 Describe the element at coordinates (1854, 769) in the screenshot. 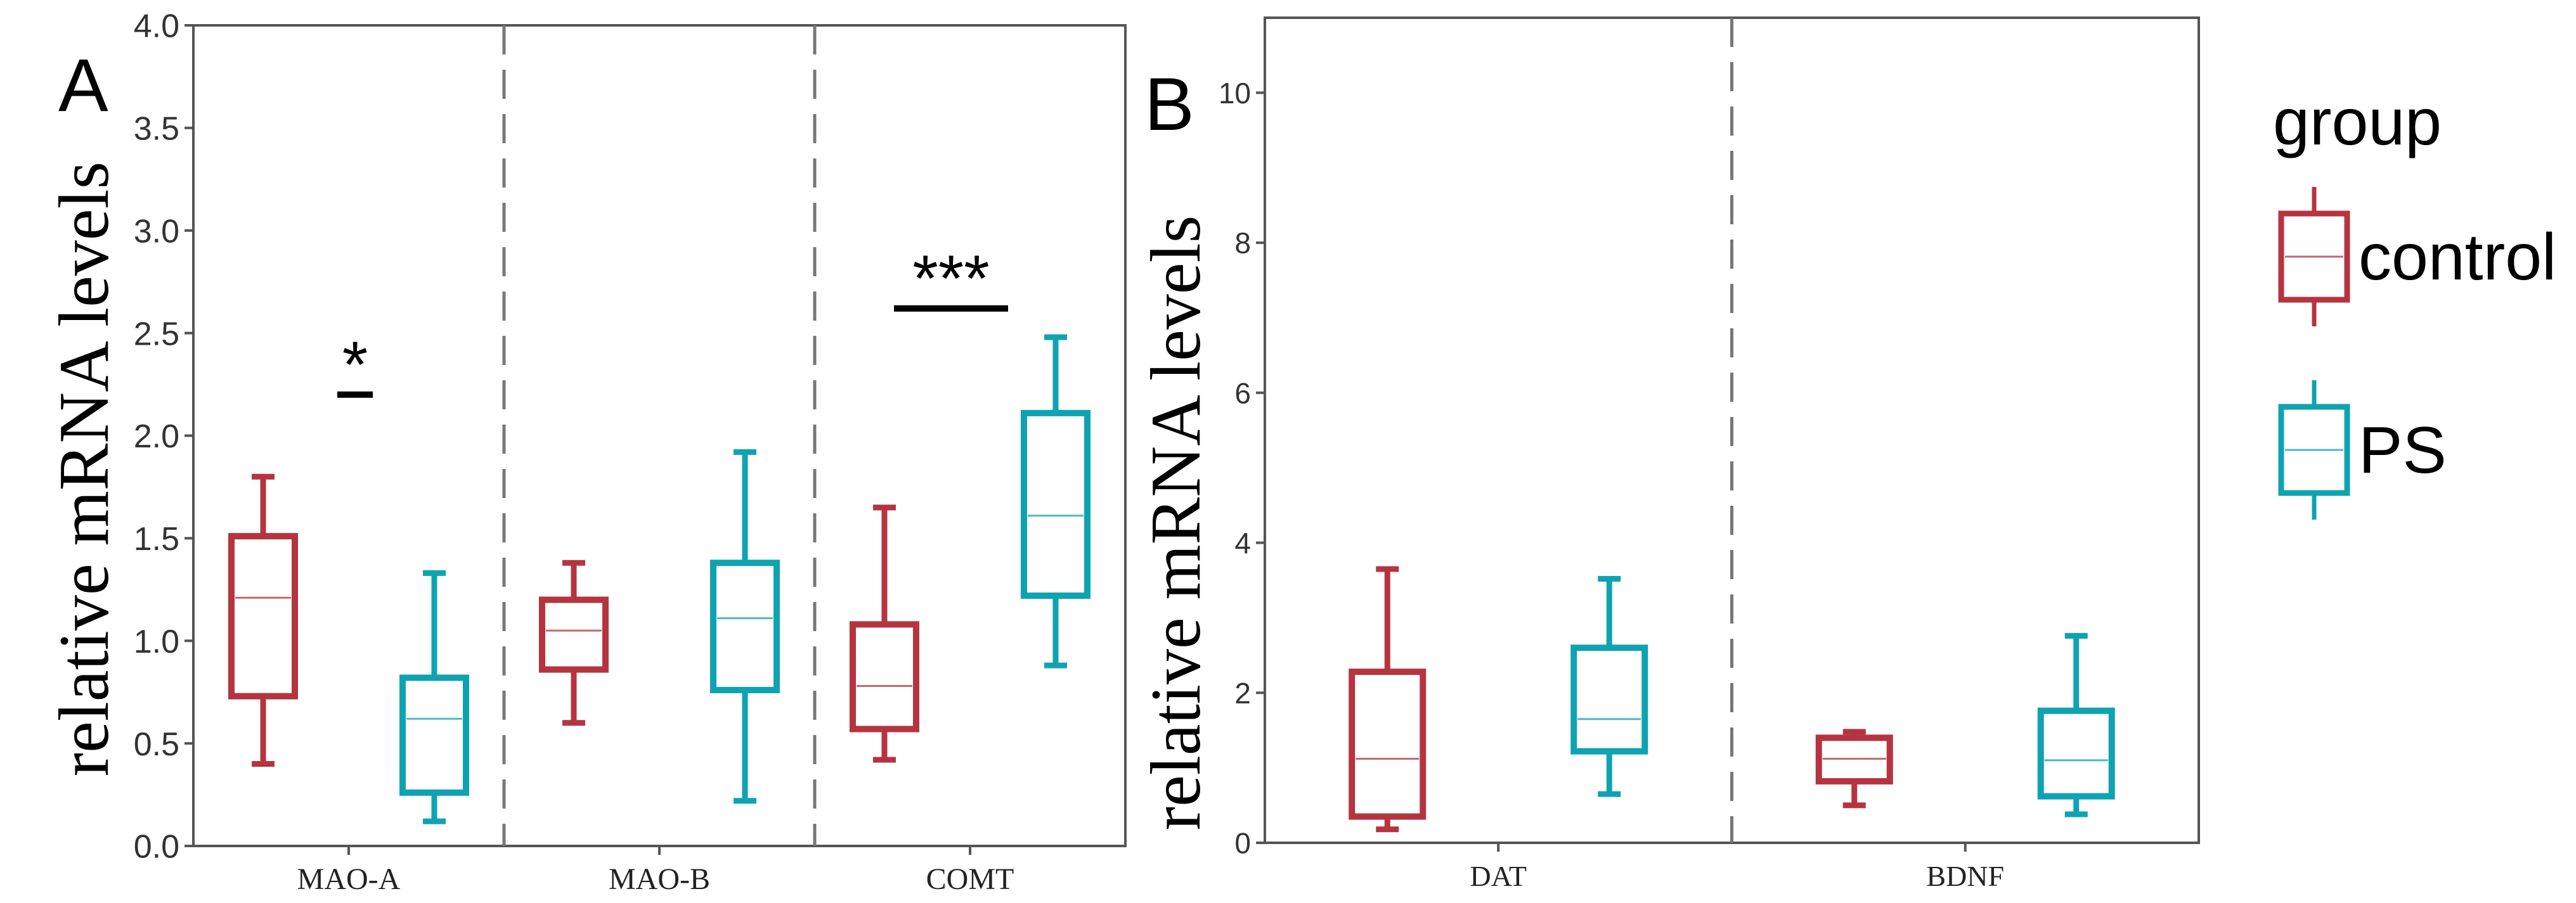

I see `box-control-bdnf` at that location.